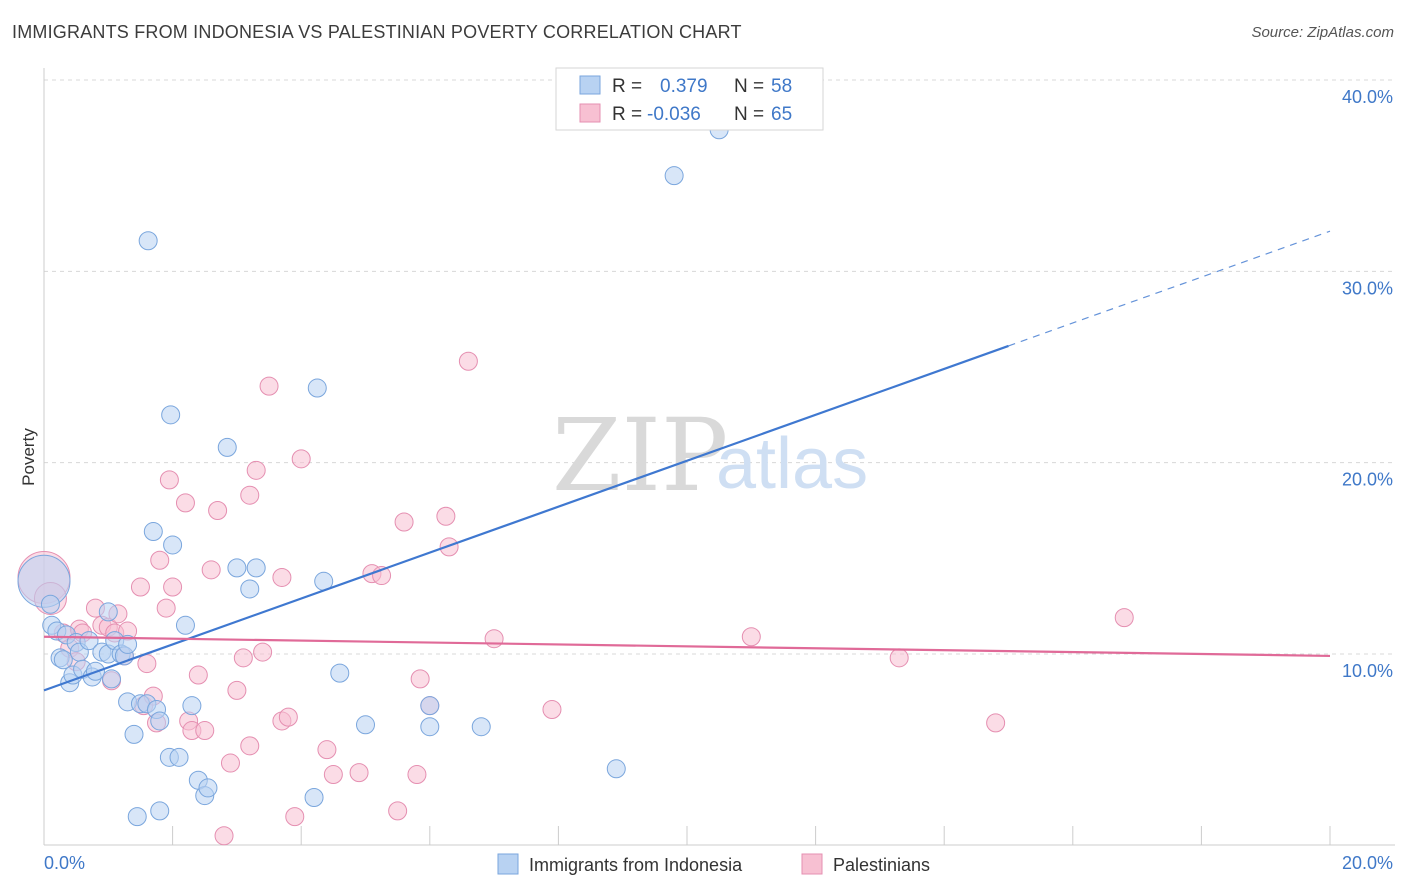 The width and height of the screenshot is (1406, 892). Describe the element at coordinates (749, 86) in the screenshot. I see `legend-n-label-indonesia: N =` at that location.